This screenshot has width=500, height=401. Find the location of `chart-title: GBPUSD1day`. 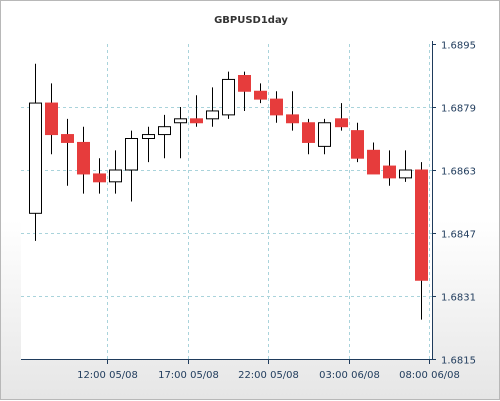

chart-title: GBPUSD1day is located at coordinates (251, 20).